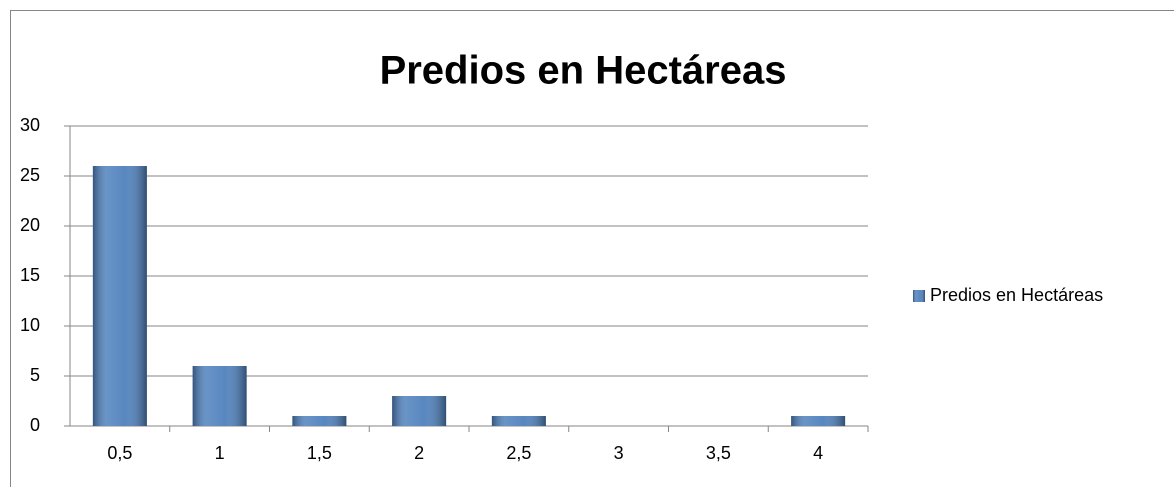 Image resolution: width=1174 pixels, height=487 pixels. Describe the element at coordinates (35, 425) in the screenshot. I see `y-tick-label: 0` at that location.